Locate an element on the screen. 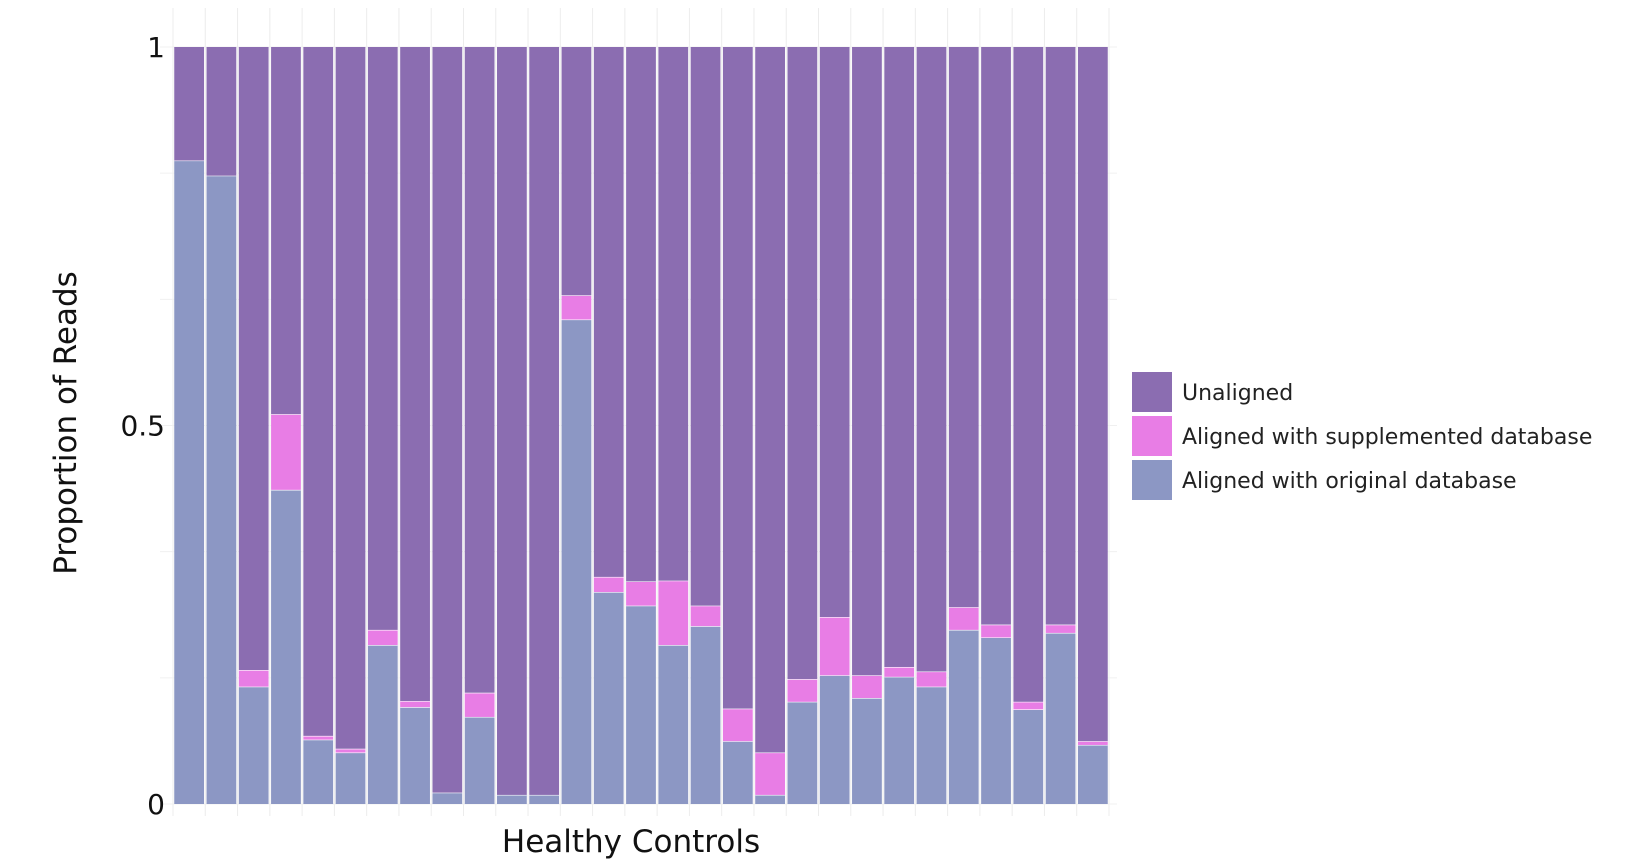  y-axis-title: Proportion of Reads is located at coordinates (66, 423).